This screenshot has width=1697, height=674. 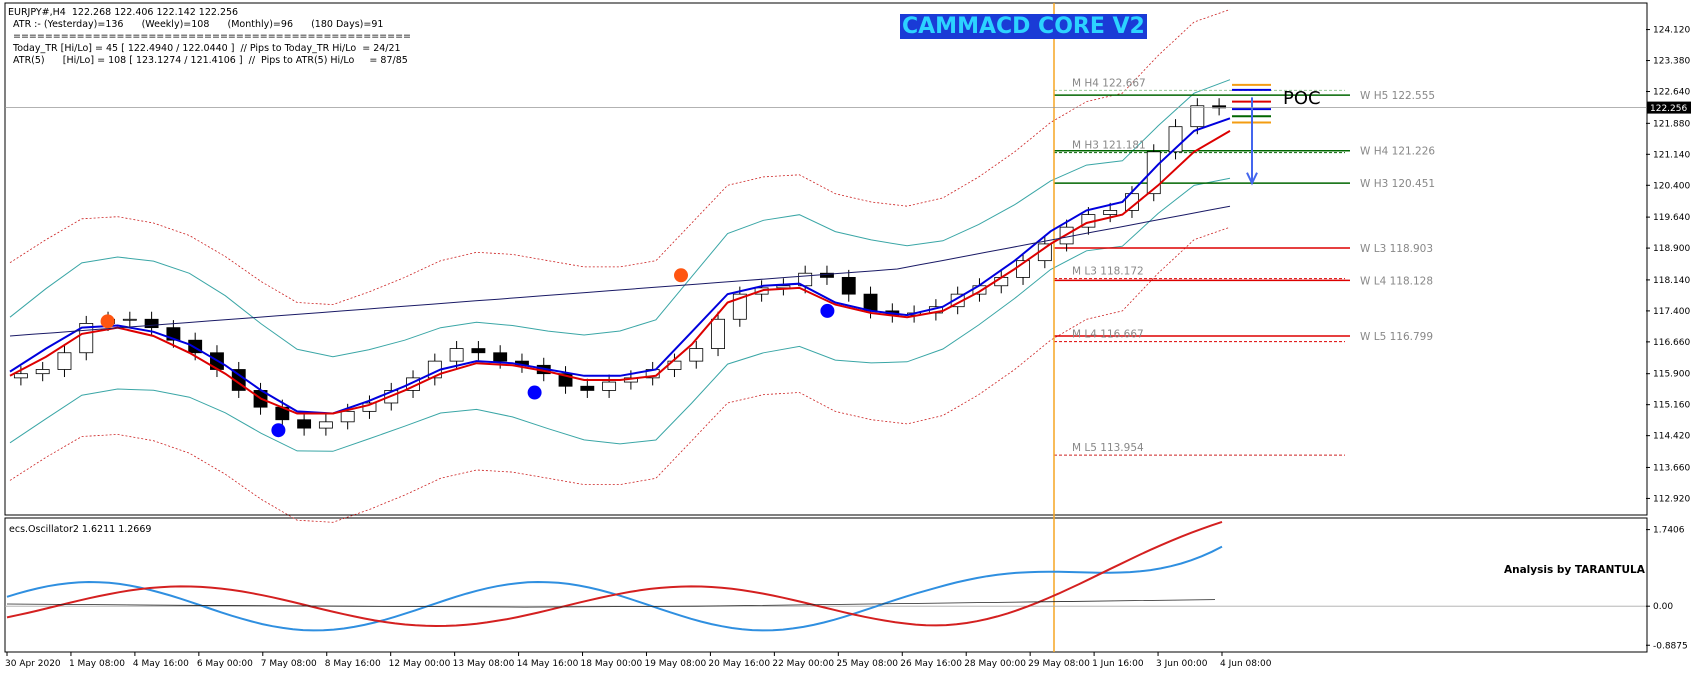 What do you see at coordinates (867, 664) in the screenshot?
I see `time-tick-label: 25 May 08:00` at bounding box center [867, 664].